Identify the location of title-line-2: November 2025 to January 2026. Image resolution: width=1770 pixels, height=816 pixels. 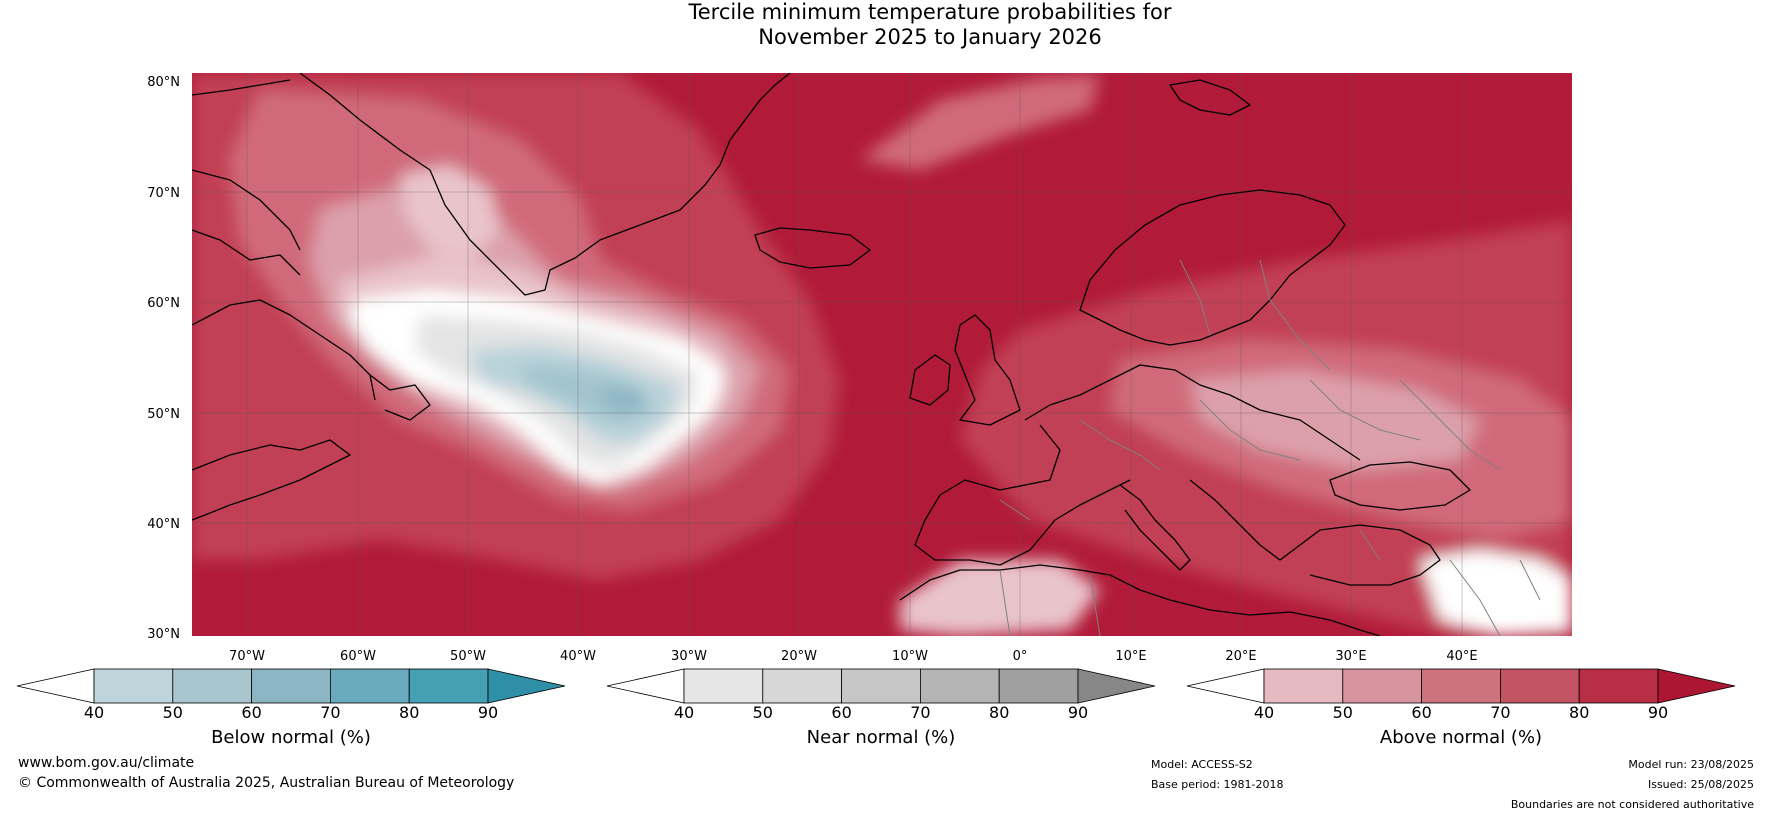
(930, 37).